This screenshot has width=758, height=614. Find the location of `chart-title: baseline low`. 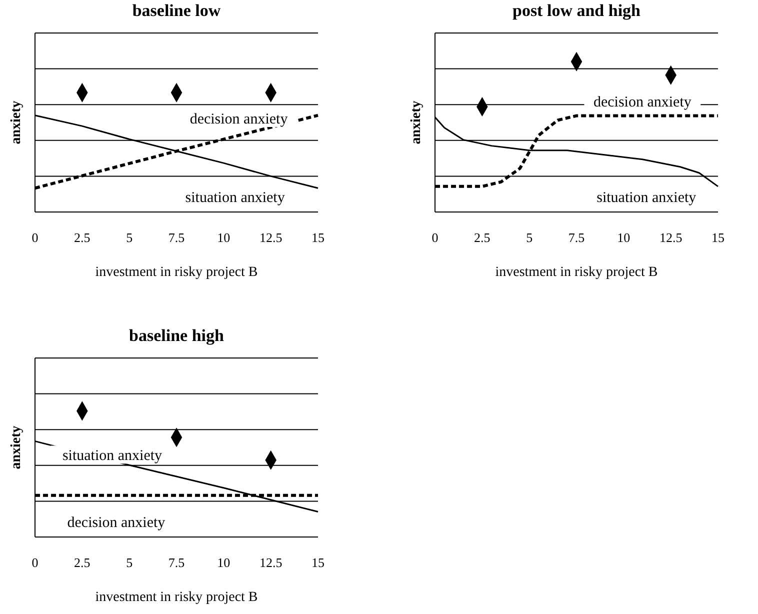

chart-title: baseline low is located at coordinates (177, 10).